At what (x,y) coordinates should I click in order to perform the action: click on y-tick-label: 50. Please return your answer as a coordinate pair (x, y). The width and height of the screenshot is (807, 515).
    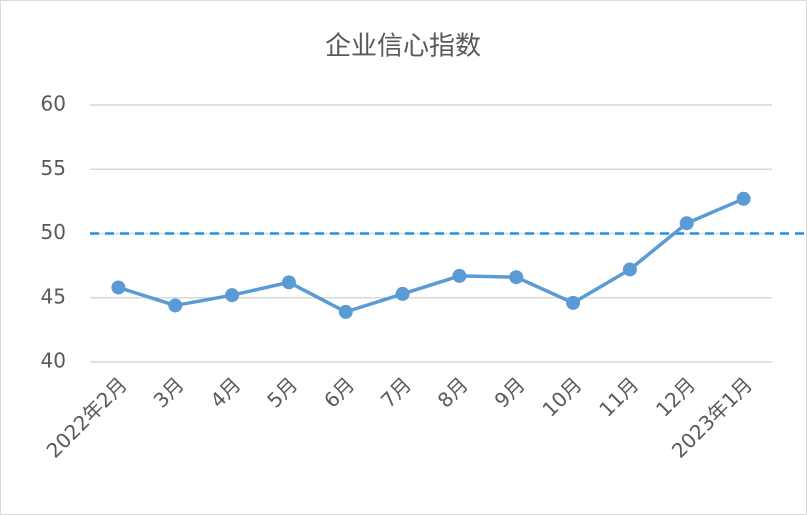
    Looking at the image, I should click on (53, 232).